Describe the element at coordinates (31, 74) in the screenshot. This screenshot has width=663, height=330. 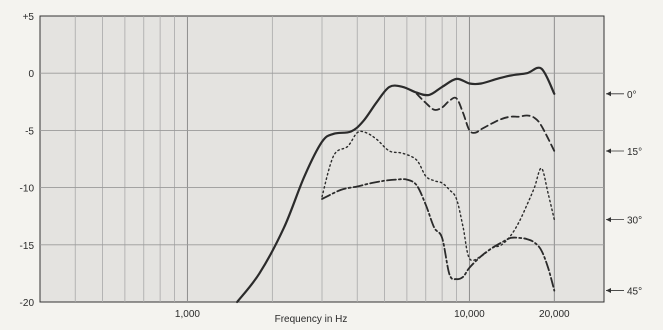
I see `y-tick-label: 0` at that location.